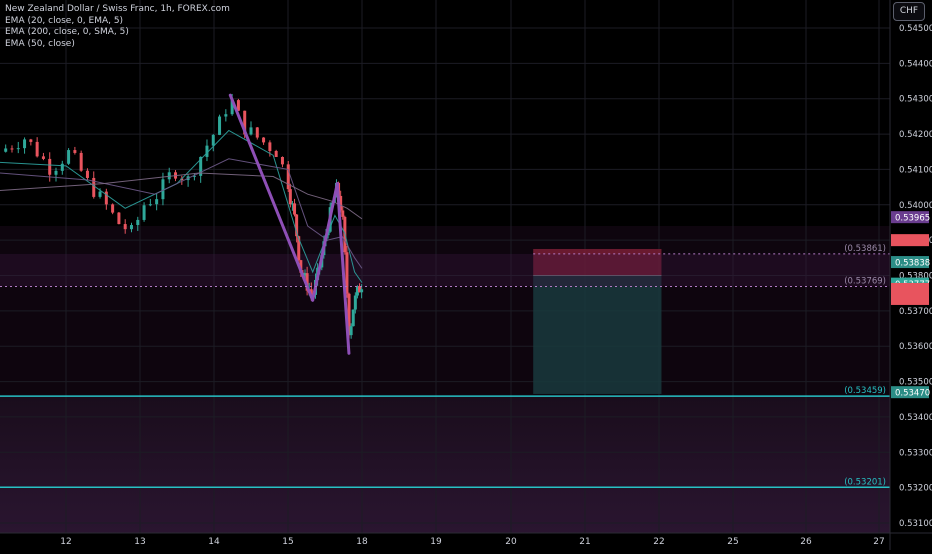 This screenshot has width=932, height=554. I want to click on take-profit-zone, so click(597, 334).